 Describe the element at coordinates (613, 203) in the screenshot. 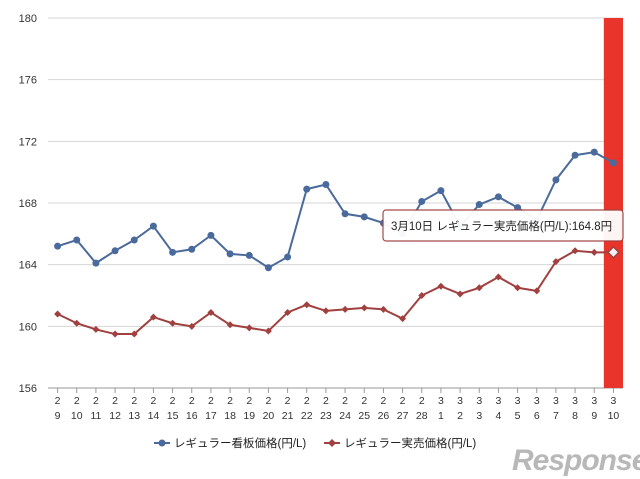

I see `highlight-bar` at that location.